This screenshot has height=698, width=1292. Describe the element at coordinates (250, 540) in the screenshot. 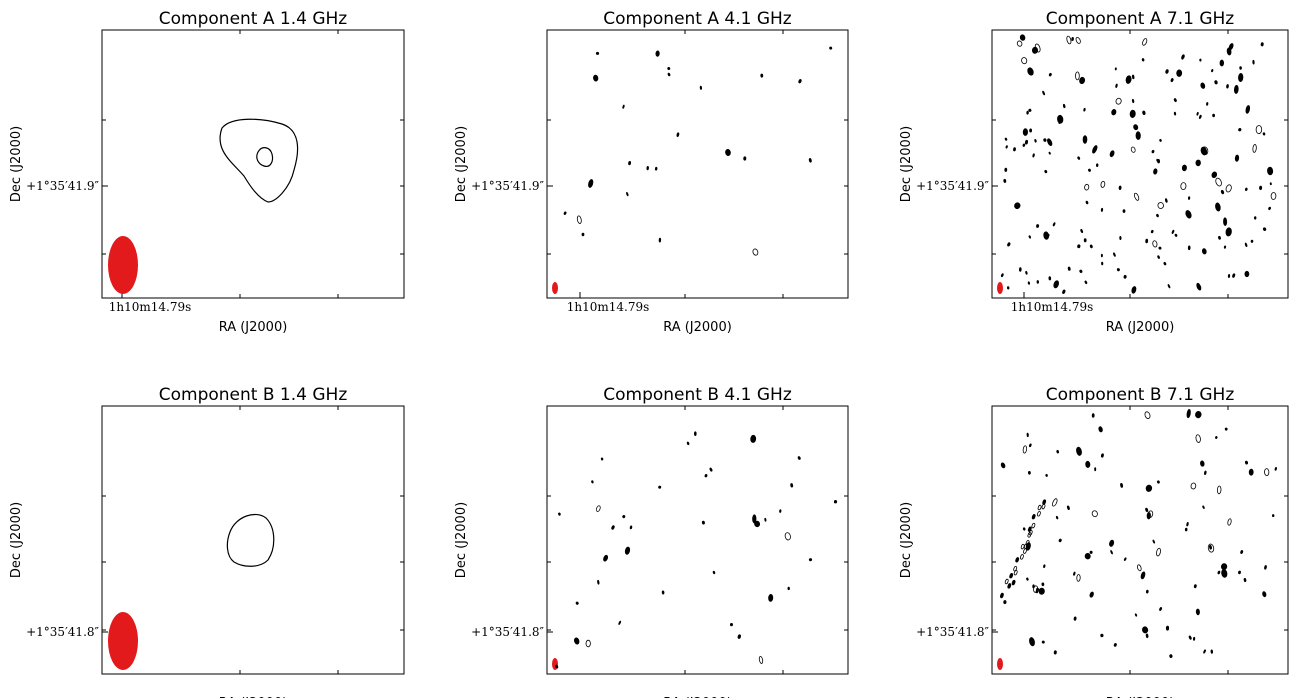

I see `source-contour` at that location.